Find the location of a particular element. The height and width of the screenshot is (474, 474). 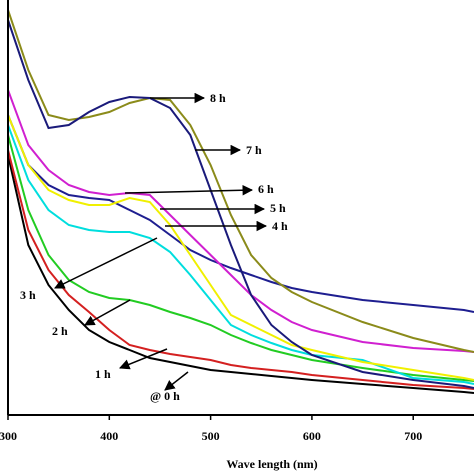

series-label: 8 h is located at coordinates (218, 98).